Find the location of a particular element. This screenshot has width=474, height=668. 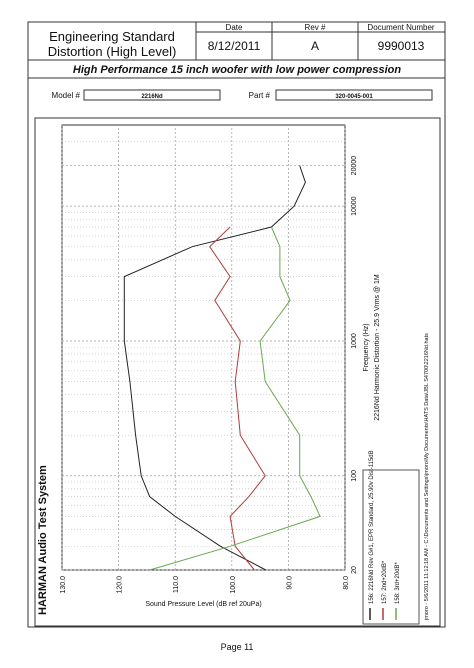

label: Model # is located at coordinates (66, 95).